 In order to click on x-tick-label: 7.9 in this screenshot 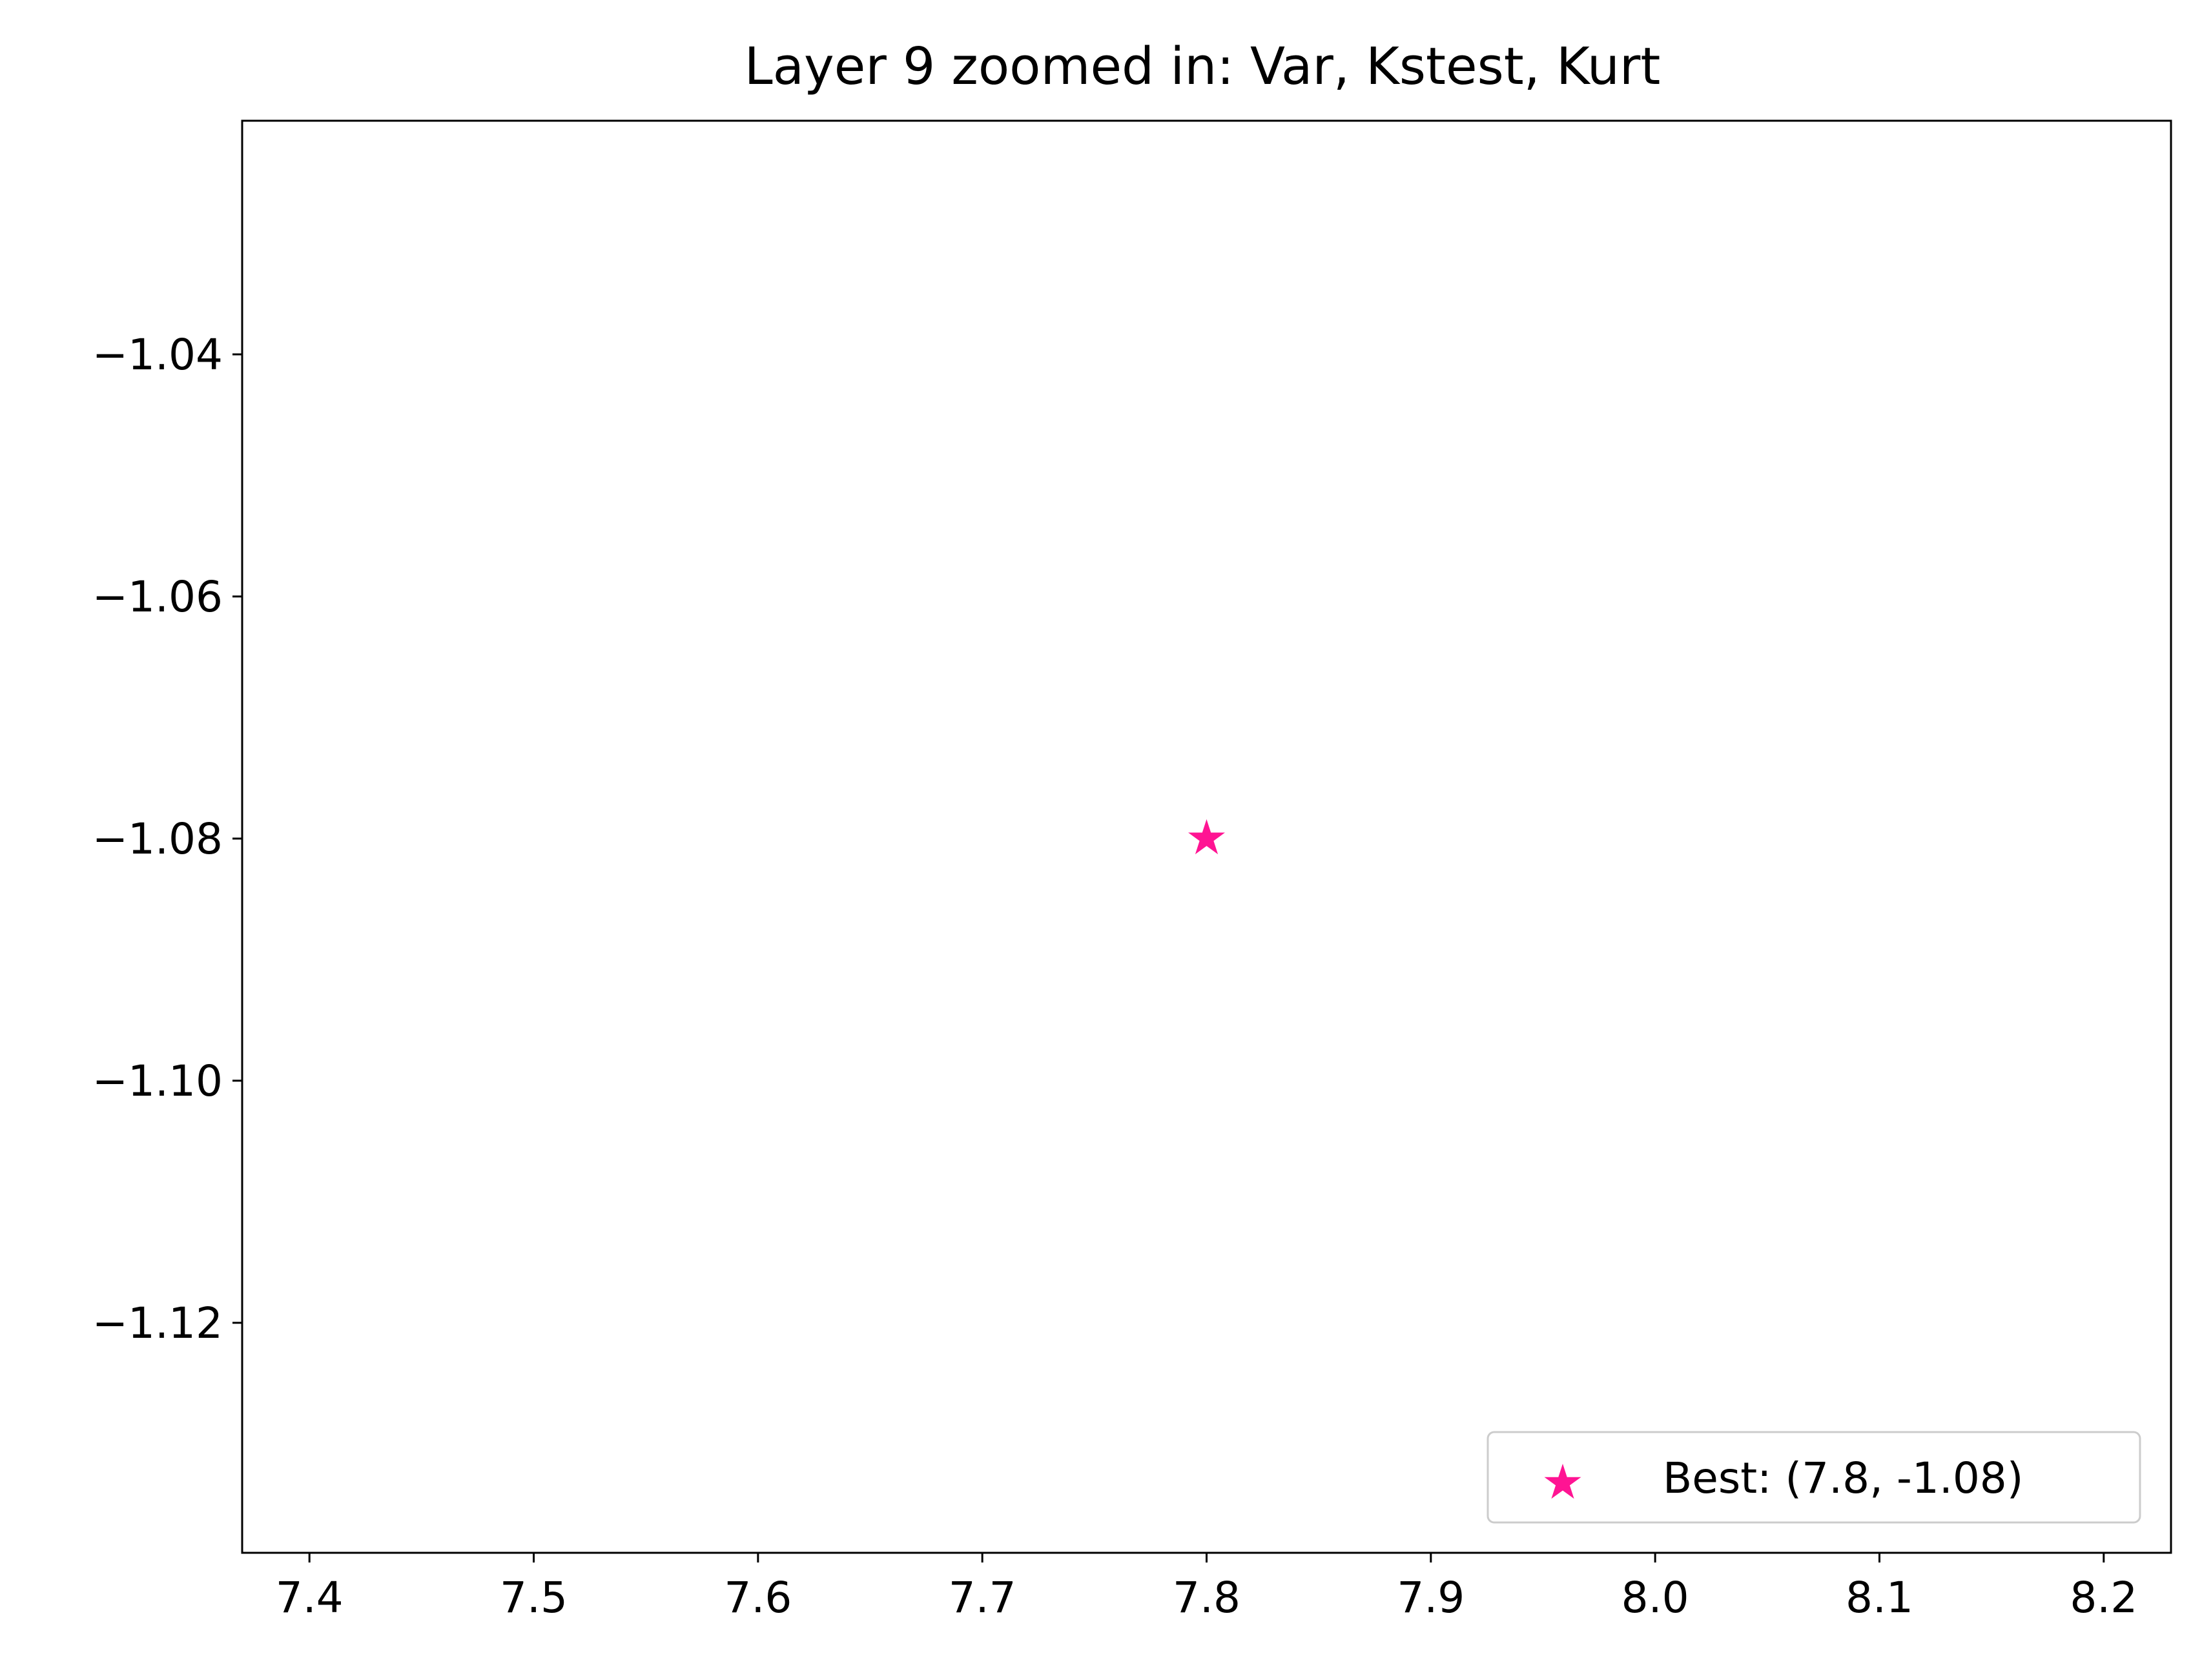, I will do `click(1431, 1598)`.